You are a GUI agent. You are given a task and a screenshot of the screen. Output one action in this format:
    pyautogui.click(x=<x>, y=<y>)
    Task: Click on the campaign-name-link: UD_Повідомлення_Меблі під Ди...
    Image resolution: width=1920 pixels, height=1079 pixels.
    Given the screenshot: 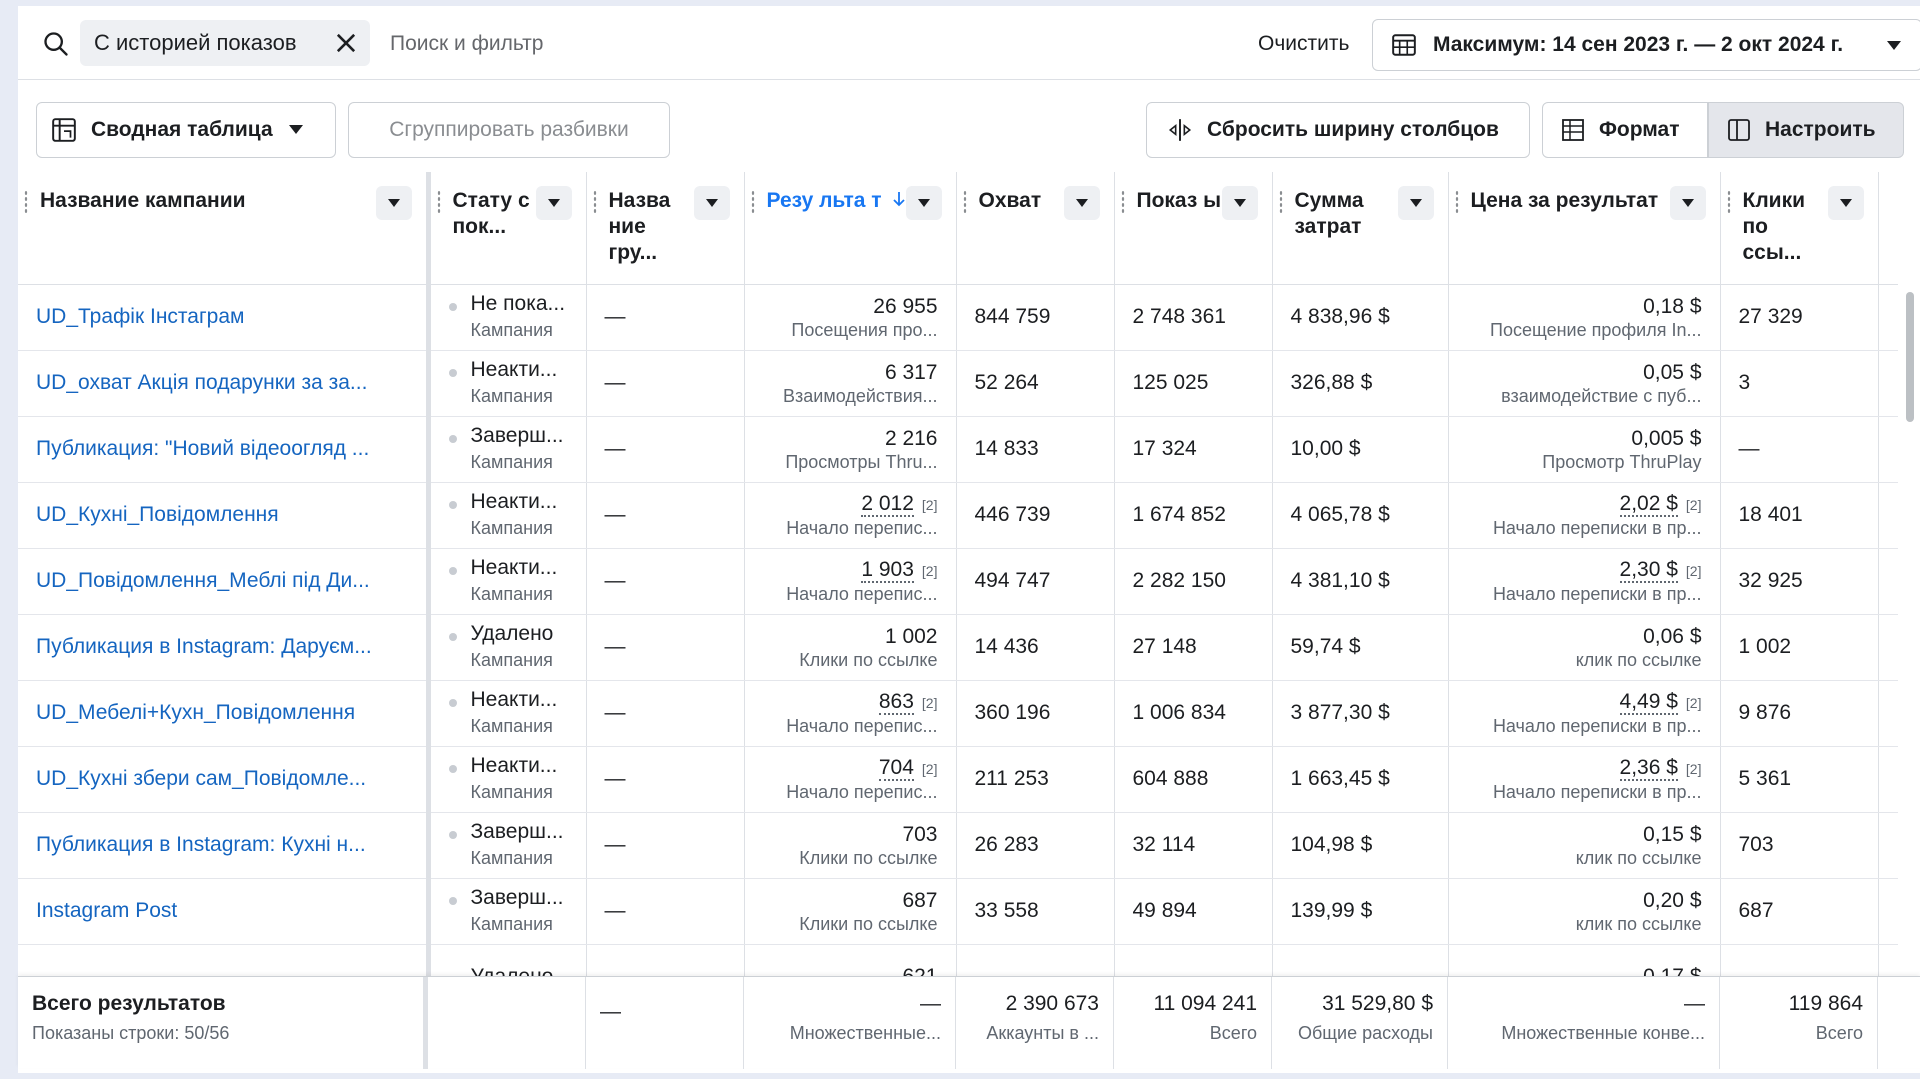 What is the action you would take?
    pyautogui.click(x=224, y=581)
    